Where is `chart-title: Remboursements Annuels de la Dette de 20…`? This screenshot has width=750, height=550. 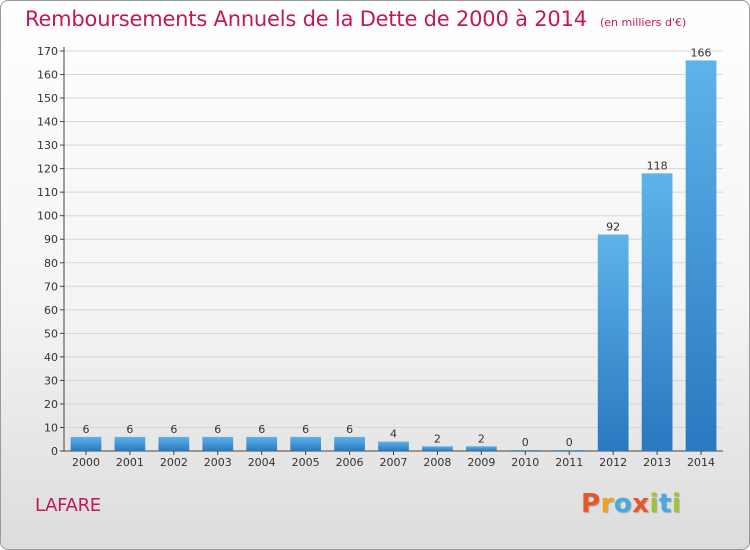 chart-title: Remboursements Annuels de la Dette de 20… is located at coordinates (306, 19).